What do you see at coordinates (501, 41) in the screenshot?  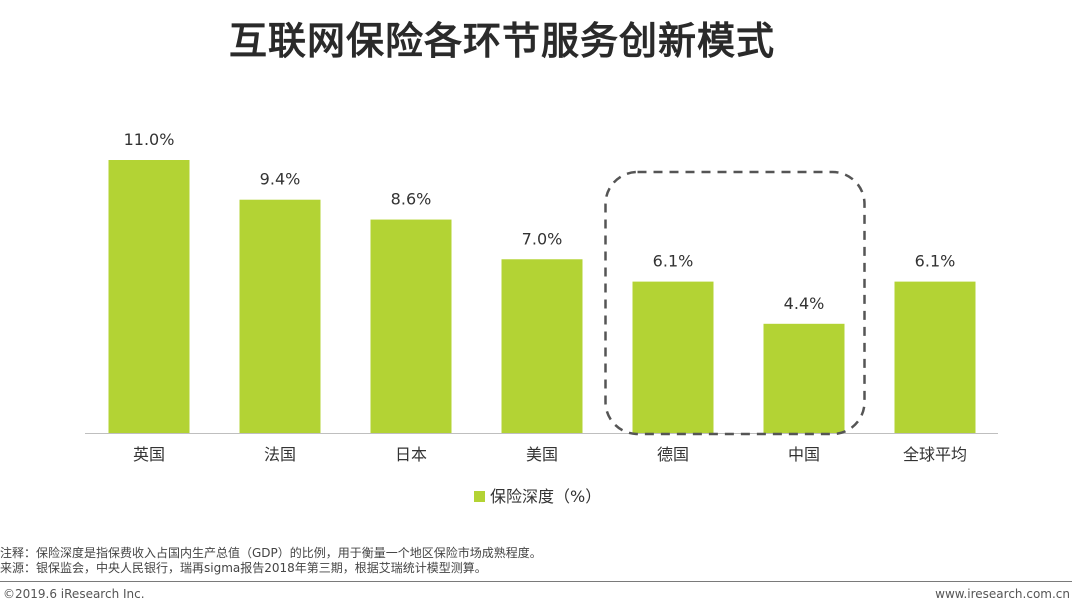 I see `page-title: 互联网保险各环节服务创新模式` at bounding box center [501, 41].